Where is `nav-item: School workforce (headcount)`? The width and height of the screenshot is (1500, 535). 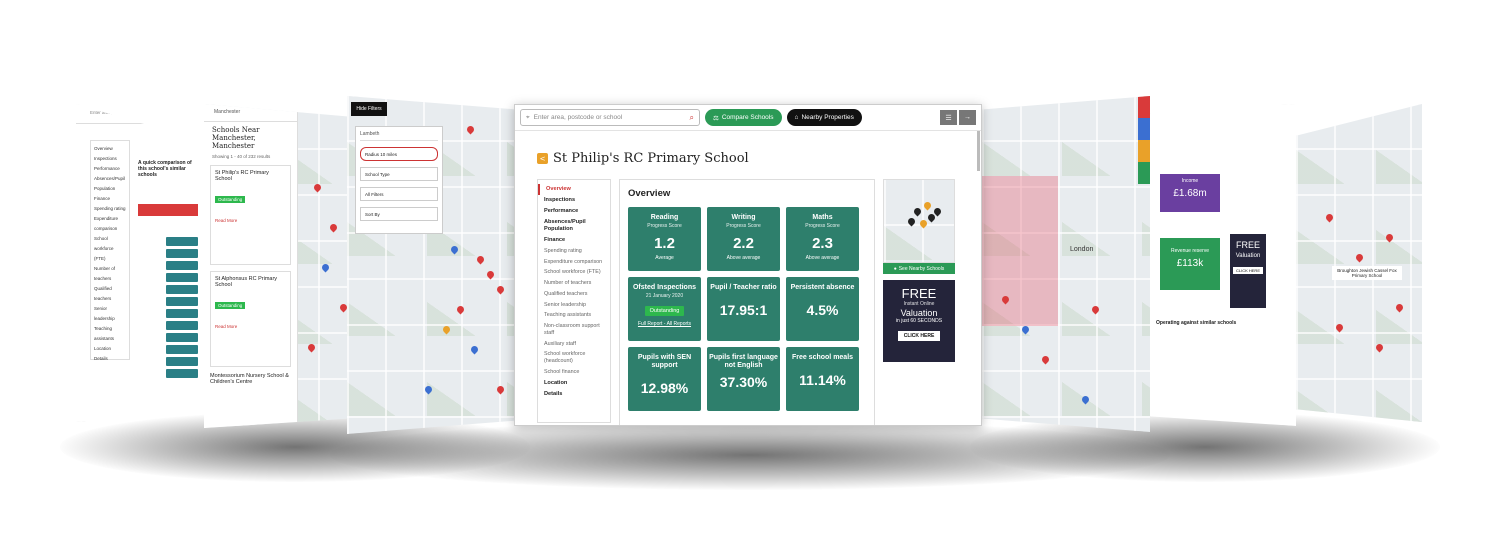 nav-item: School workforce (headcount) is located at coordinates (565, 358).